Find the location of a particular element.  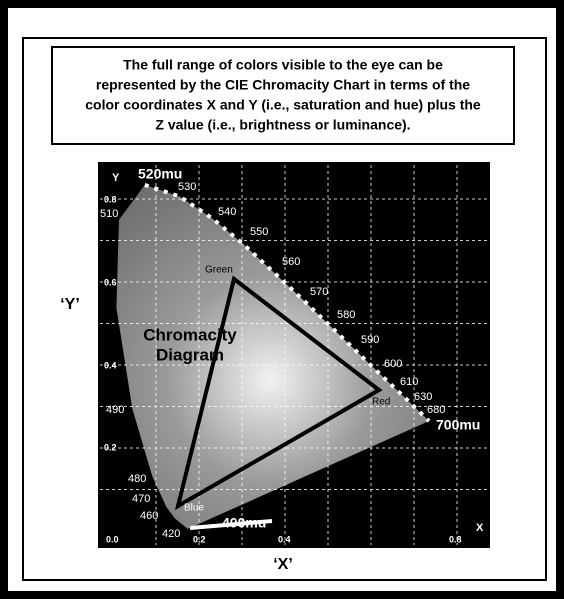

wavelength-label: 590 is located at coordinates (370, 340).